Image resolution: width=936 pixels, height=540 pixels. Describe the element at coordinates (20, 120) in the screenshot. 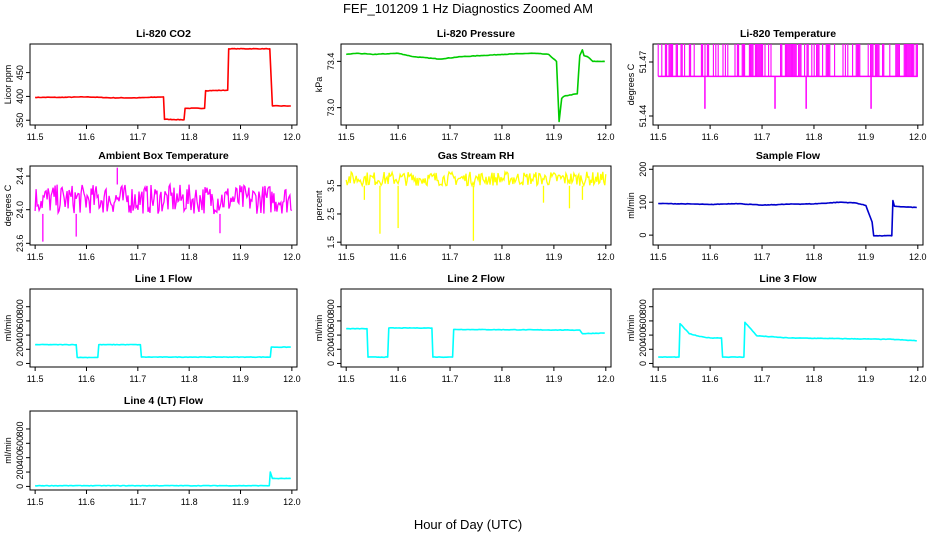

I see `y-tick-label: 350` at that location.